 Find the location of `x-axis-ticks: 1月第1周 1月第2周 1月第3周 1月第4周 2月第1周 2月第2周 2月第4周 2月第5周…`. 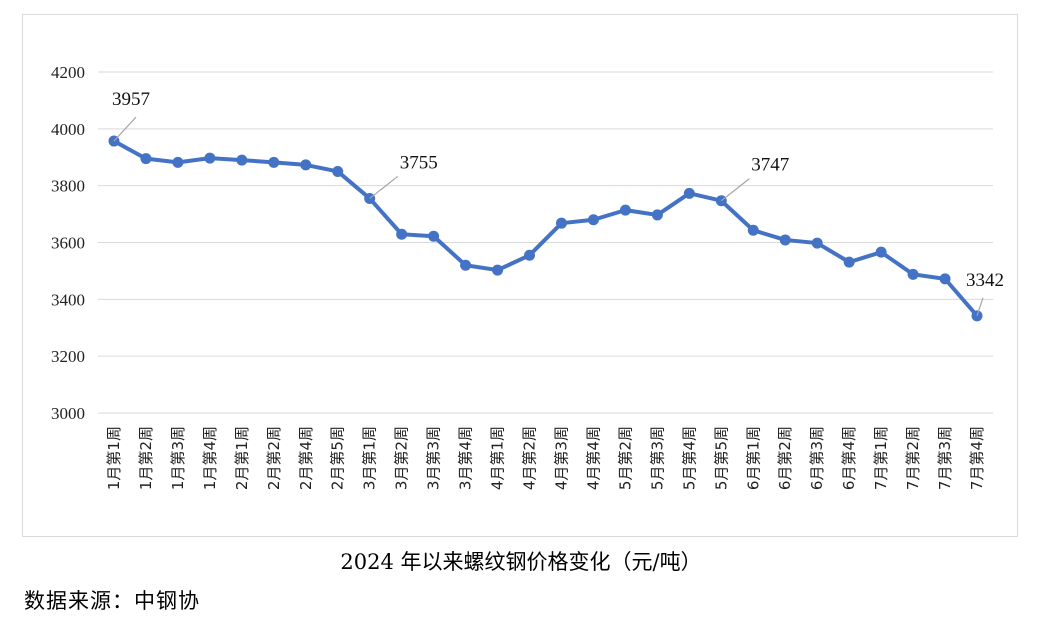

x-axis-ticks: 1月第1周 1月第2周 1月第3周 1月第4周 2月第1周 2月第2周 2月第4周 2月第5周… is located at coordinates (545, 458).